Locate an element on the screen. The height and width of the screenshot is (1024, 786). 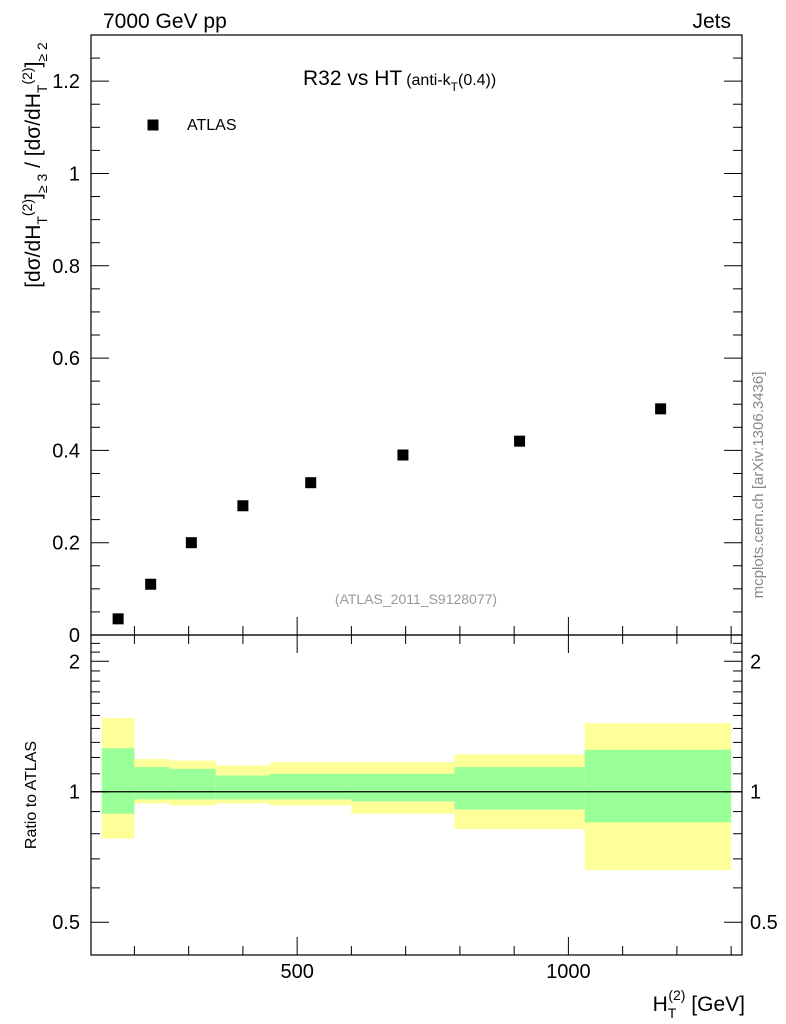
plot-title-sub-suffix: (0.4)) is located at coordinates (477, 80).